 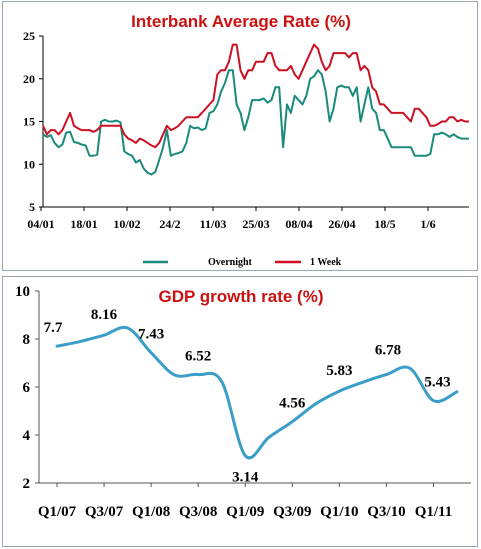 What do you see at coordinates (104, 512) in the screenshot?
I see `x-tick-label: Q3/07` at bounding box center [104, 512].